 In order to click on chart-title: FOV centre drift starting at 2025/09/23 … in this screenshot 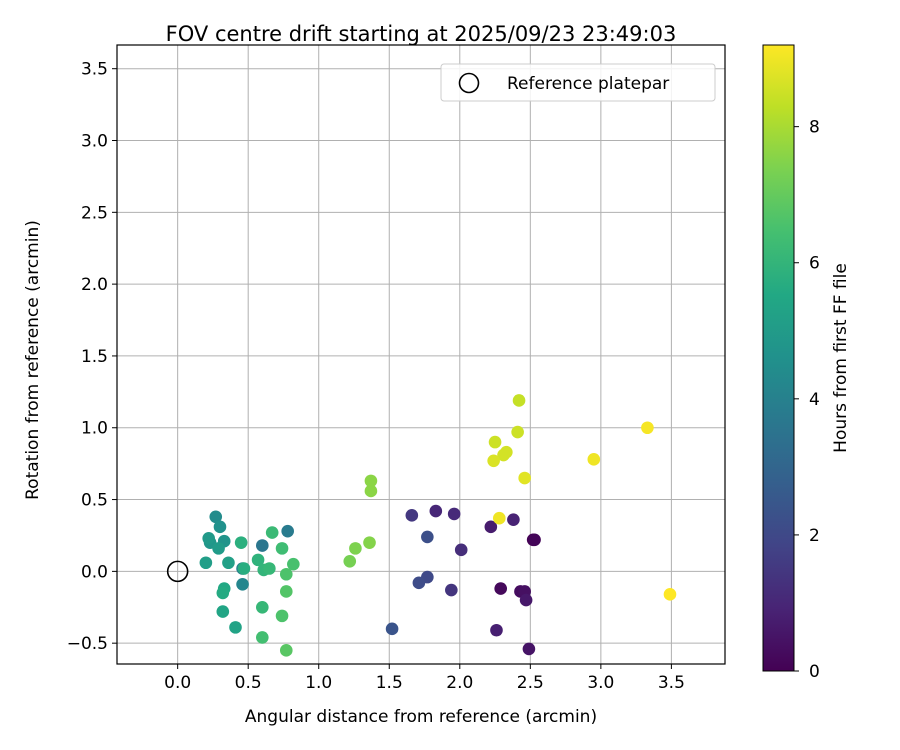, I will do `click(421, 34)`.